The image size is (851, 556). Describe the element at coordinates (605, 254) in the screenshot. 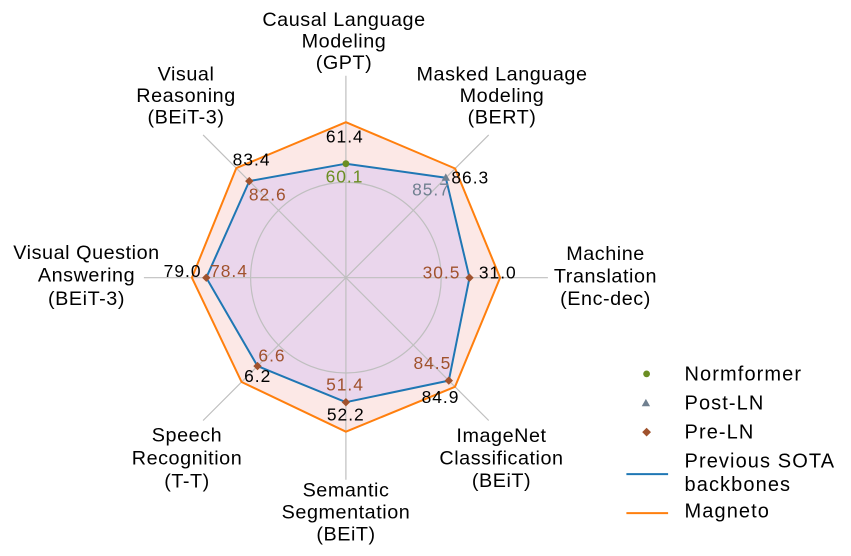

I see `svg-text: Machine` at that location.